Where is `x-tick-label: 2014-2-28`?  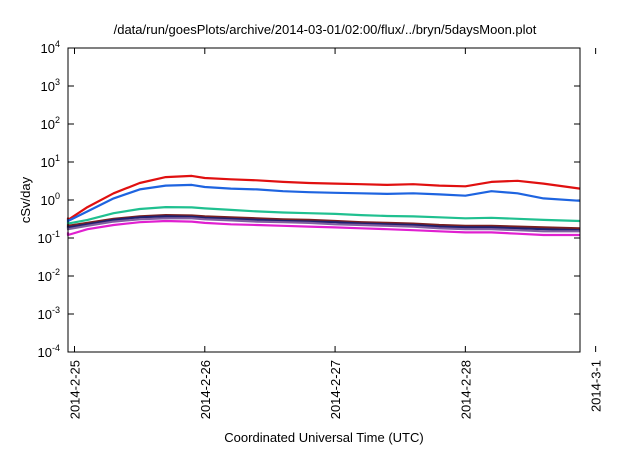 x-tick-label: 2014-2-28 is located at coordinates (465, 389).